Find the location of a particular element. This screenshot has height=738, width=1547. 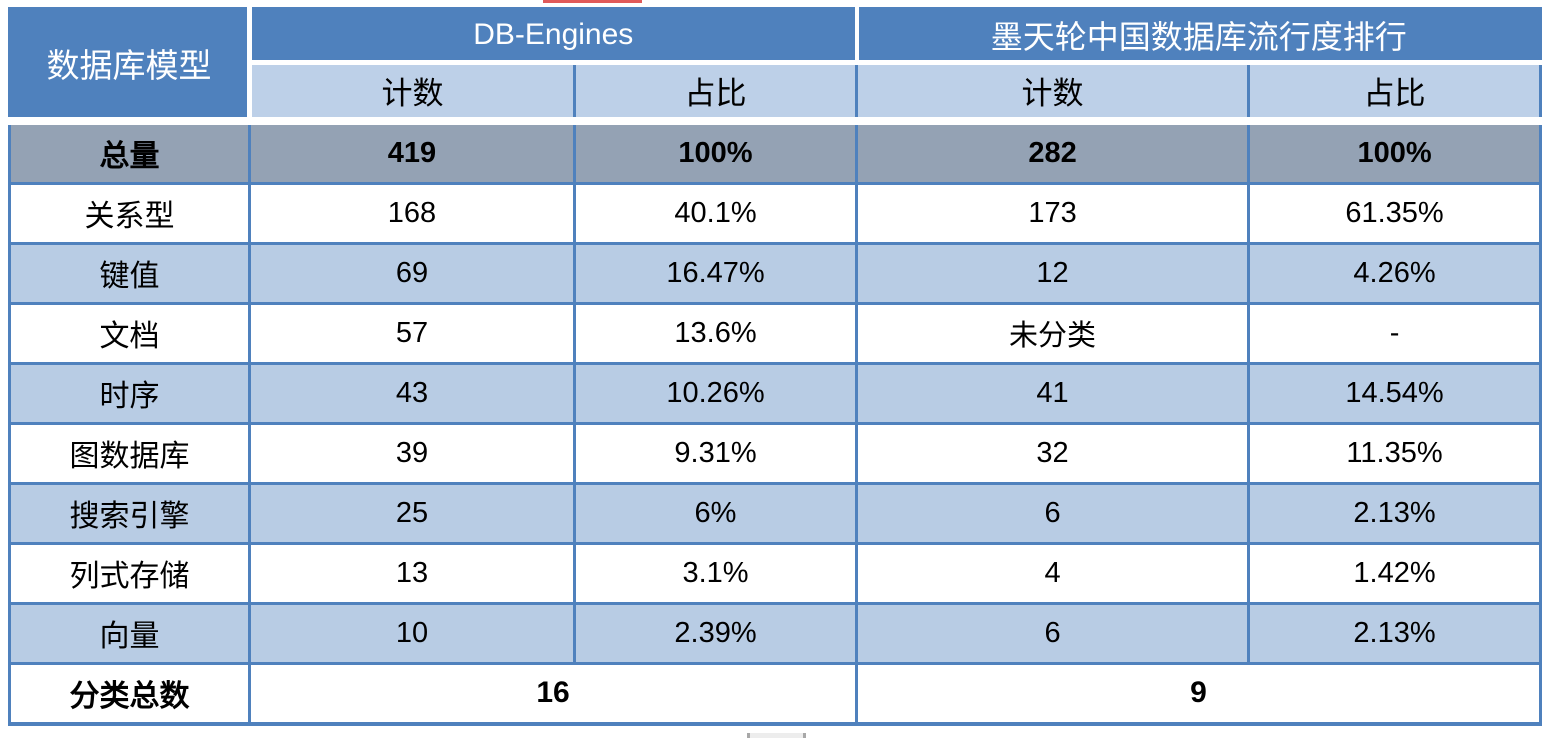

table-row: 列式存储 13 3.1% 4 1.42% is located at coordinates (775, 573).